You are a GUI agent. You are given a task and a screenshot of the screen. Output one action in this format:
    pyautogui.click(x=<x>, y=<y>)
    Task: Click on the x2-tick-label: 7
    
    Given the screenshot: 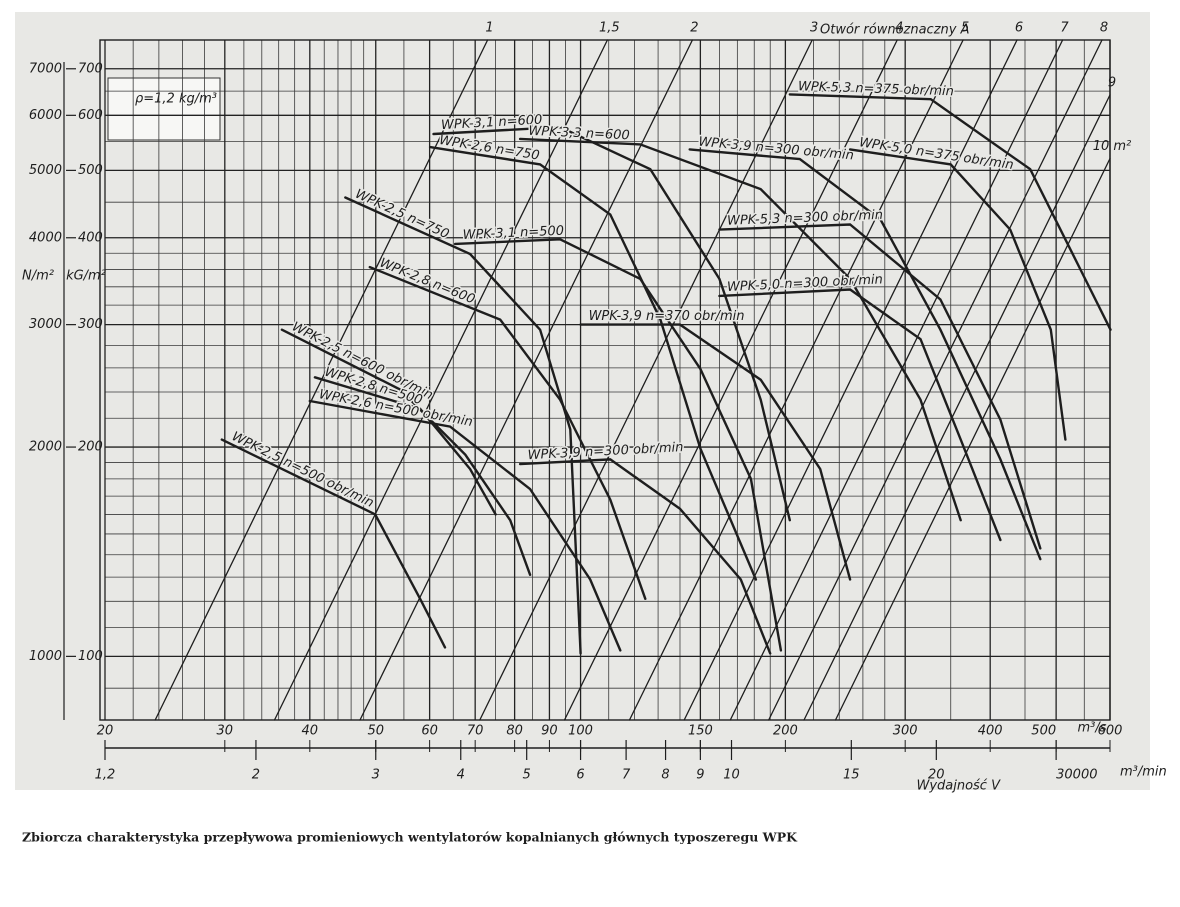 What is the action you would take?
    pyautogui.click(x=626, y=775)
    